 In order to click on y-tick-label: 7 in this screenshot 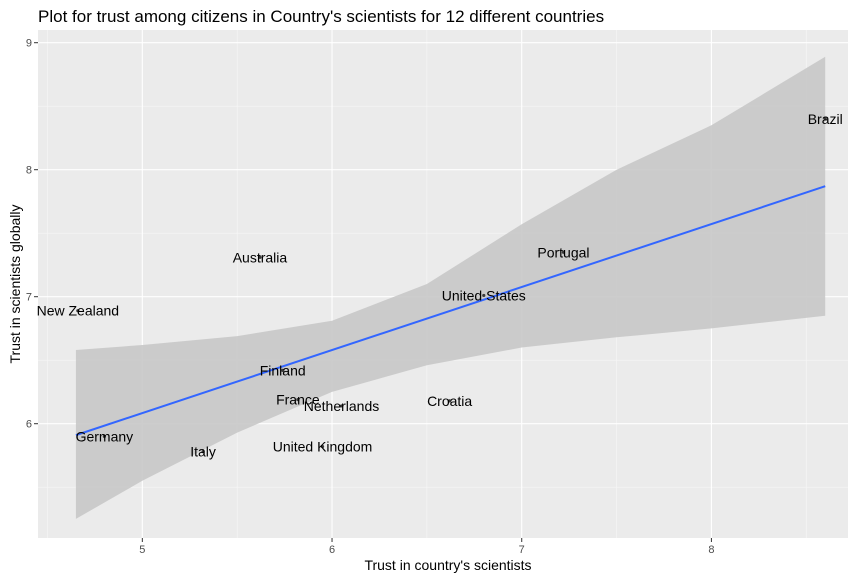, I will do `click(29, 298)`.